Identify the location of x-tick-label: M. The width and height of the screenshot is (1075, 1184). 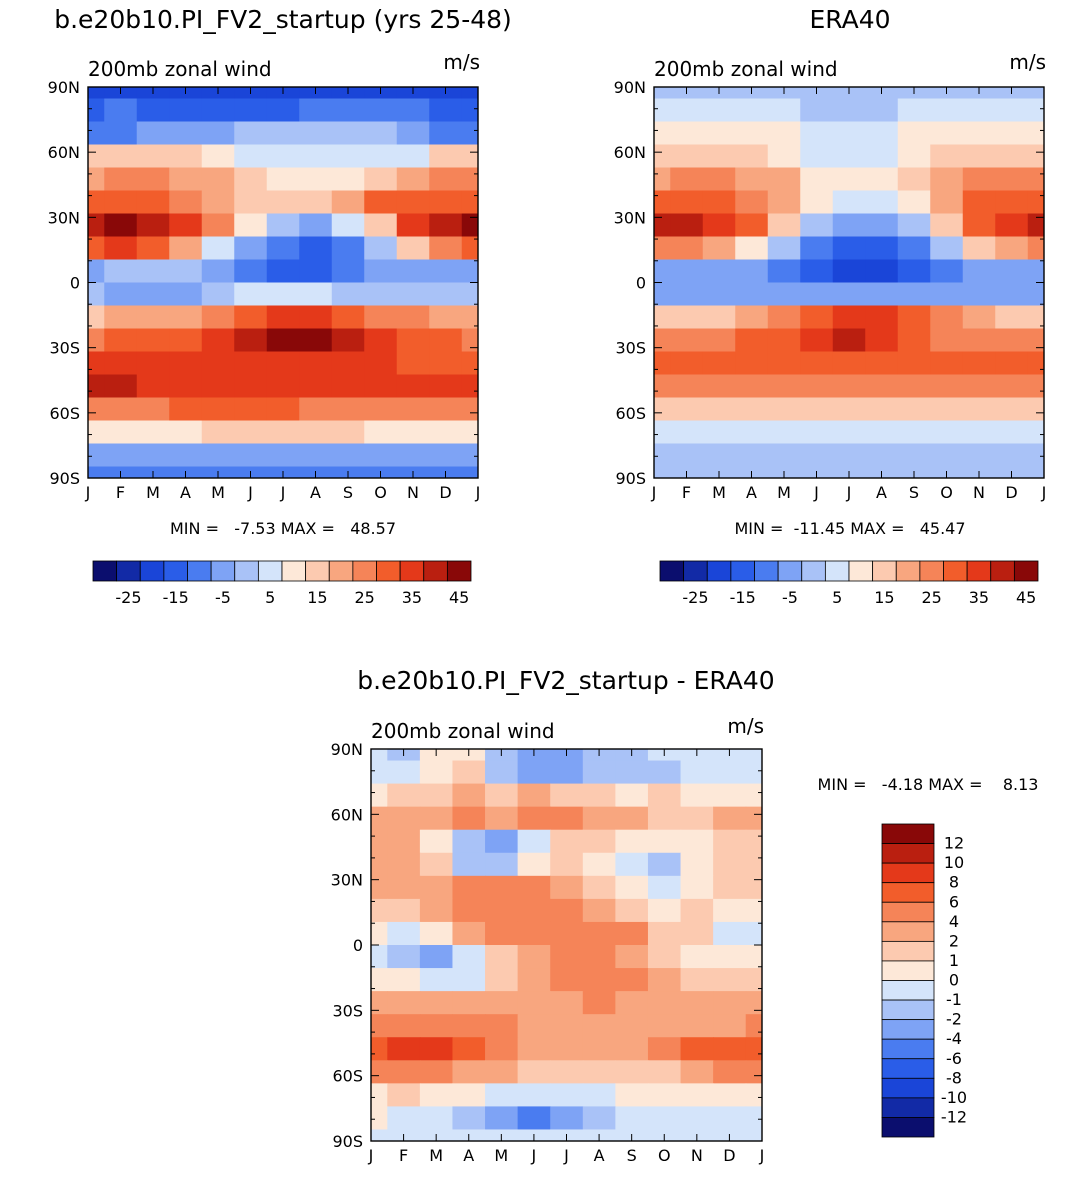
(501, 1155).